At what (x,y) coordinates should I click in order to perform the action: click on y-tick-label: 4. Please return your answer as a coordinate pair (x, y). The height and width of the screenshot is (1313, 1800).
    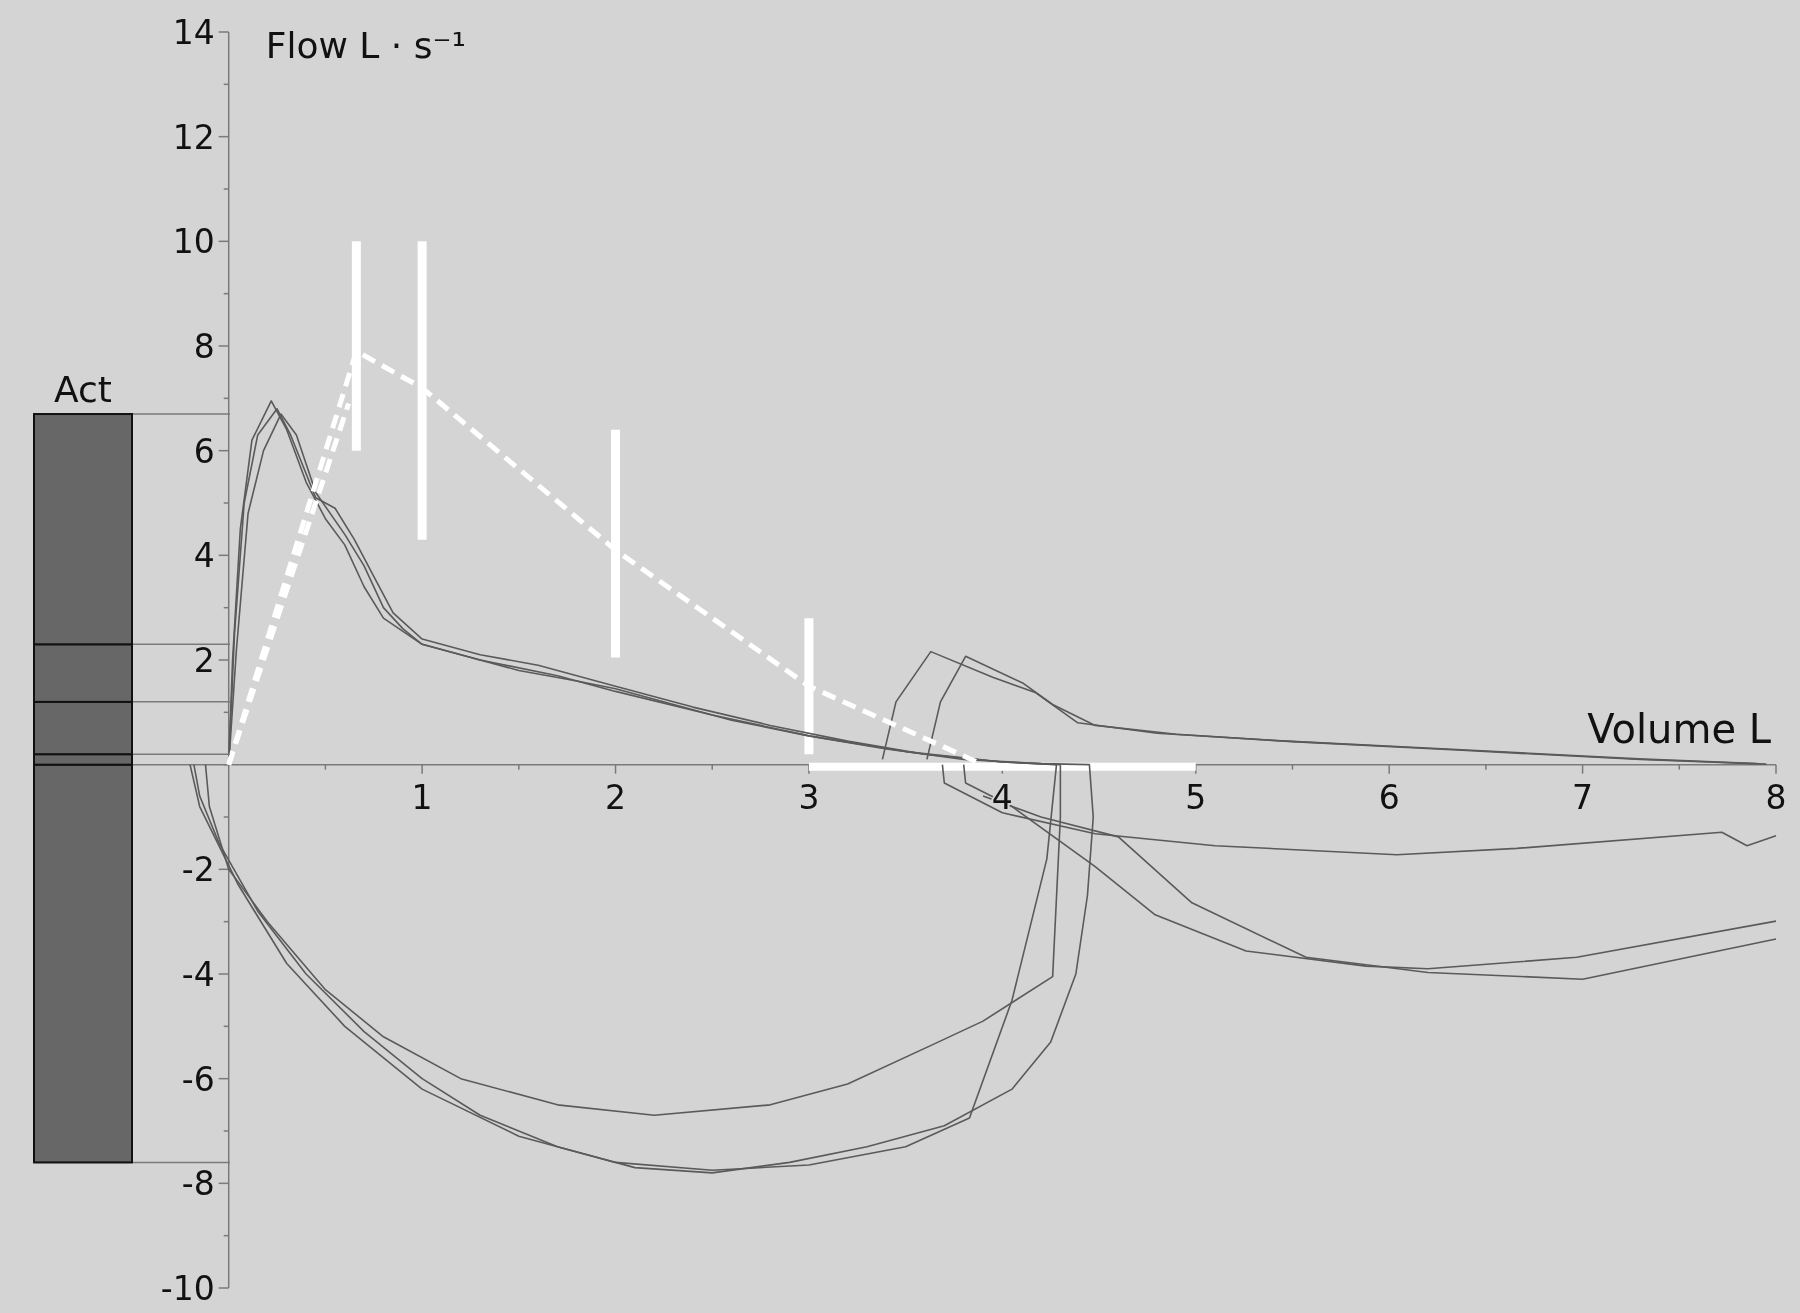
    Looking at the image, I should click on (204, 556).